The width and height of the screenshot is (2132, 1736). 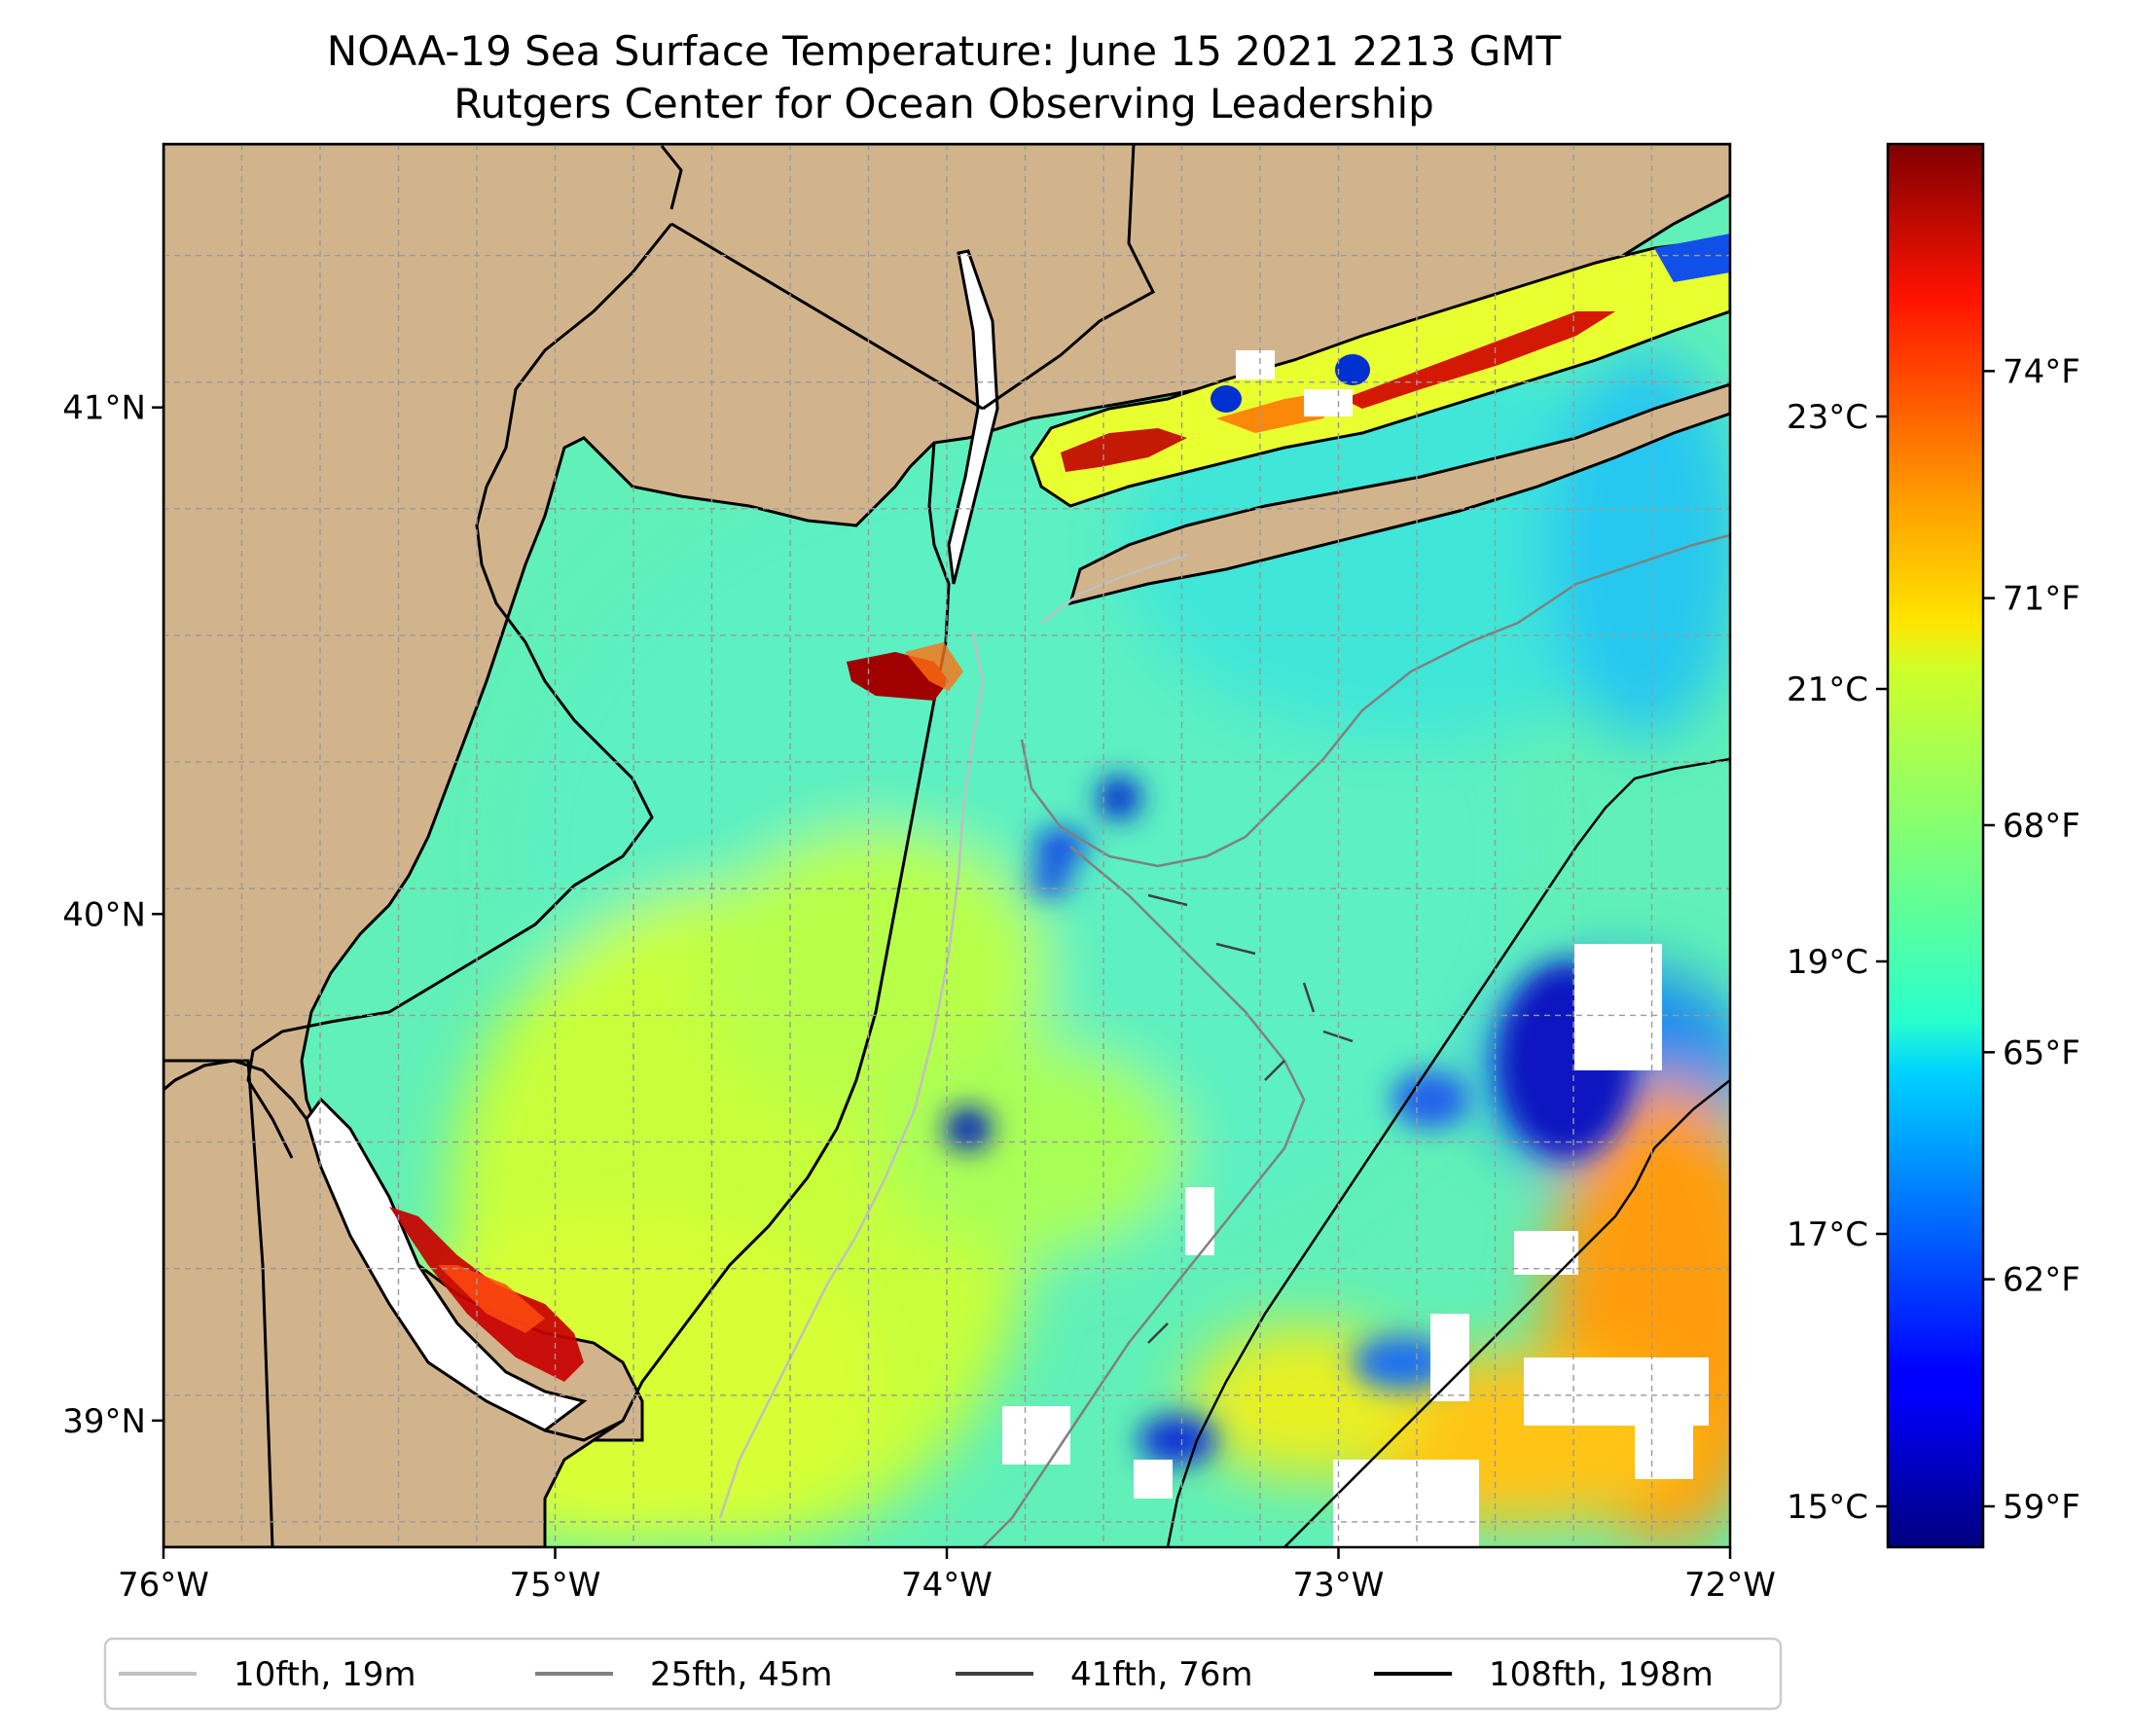 What do you see at coordinates (2041, 827) in the screenshot?
I see `fahrenheit-tick-label: 68°F` at bounding box center [2041, 827].